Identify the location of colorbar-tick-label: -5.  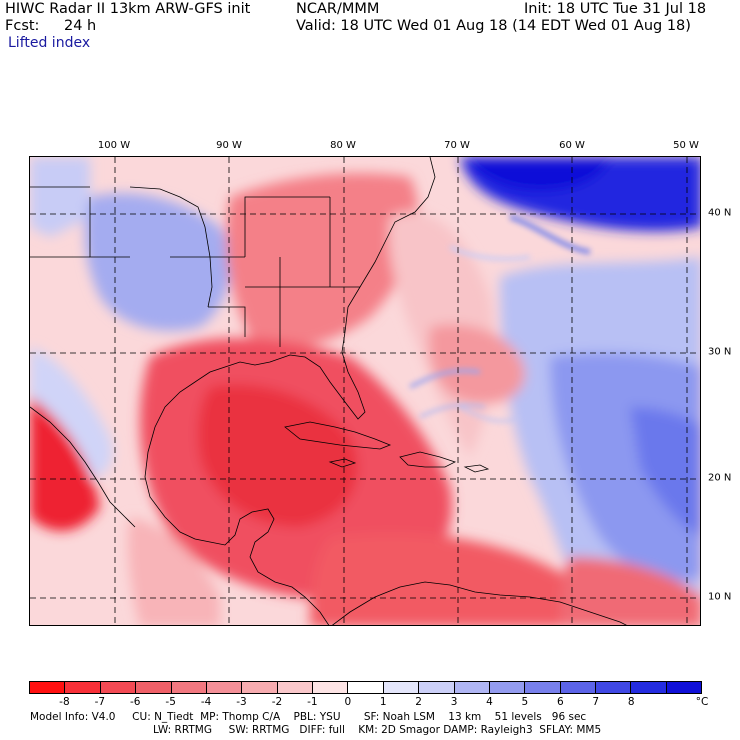
(170, 702).